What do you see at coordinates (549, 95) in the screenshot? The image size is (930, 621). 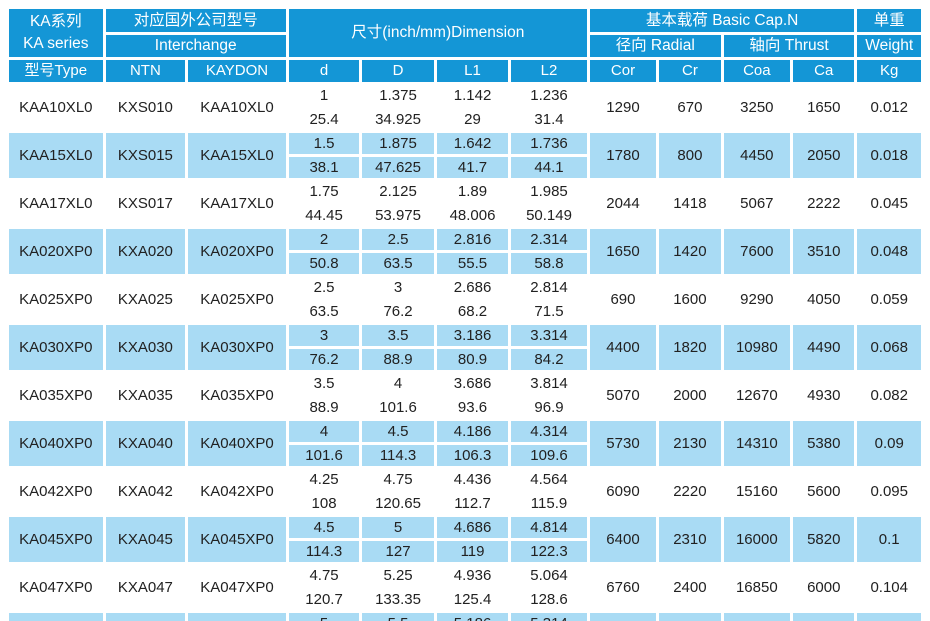 I see `cell-L2-inch: 1.236` at bounding box center [549, 95].